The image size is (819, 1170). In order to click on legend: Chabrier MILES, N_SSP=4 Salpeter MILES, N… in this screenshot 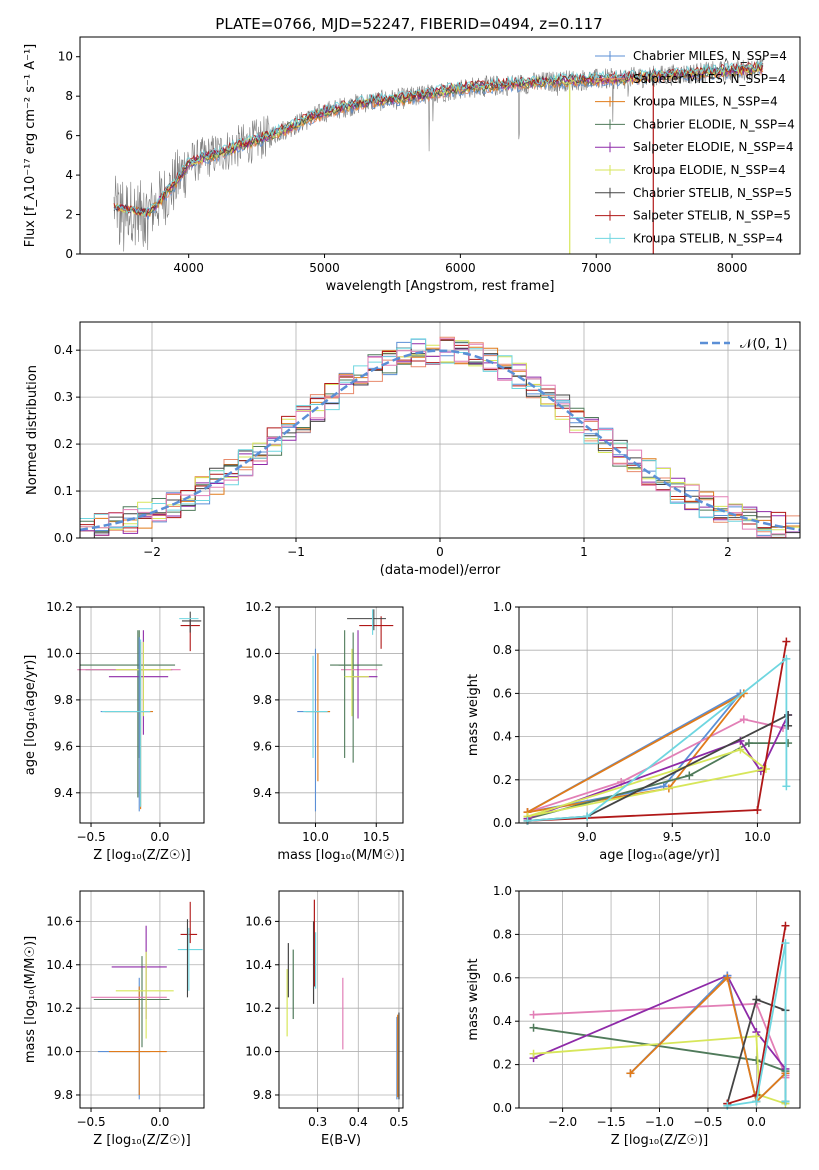, I will do `click(695, 147)`.